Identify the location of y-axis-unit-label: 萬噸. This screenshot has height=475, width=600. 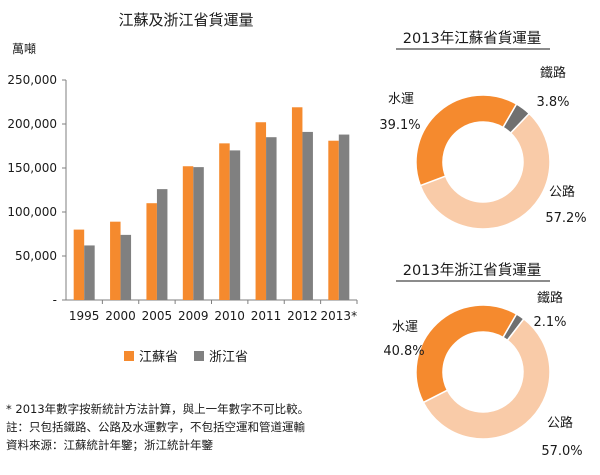
(24, 49).